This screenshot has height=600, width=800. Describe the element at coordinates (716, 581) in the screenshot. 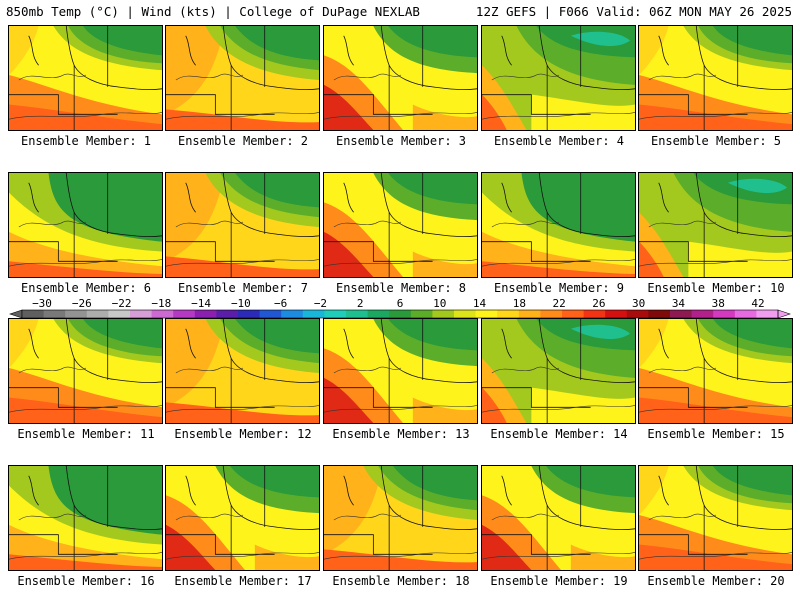

I see `ensemble-member-label: Ensemble Member: 20` at that location.